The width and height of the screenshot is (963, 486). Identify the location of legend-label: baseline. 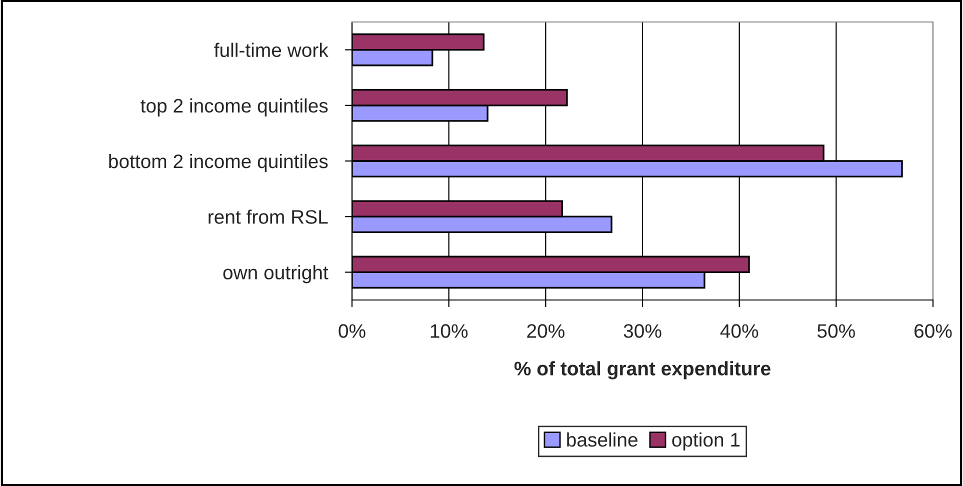
(602, 439).